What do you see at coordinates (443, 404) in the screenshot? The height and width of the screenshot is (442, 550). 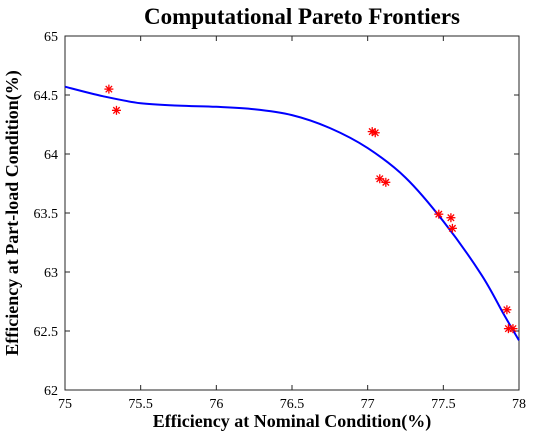 I see `x-tick-label: 77.5` at bounding box center [443, 404].